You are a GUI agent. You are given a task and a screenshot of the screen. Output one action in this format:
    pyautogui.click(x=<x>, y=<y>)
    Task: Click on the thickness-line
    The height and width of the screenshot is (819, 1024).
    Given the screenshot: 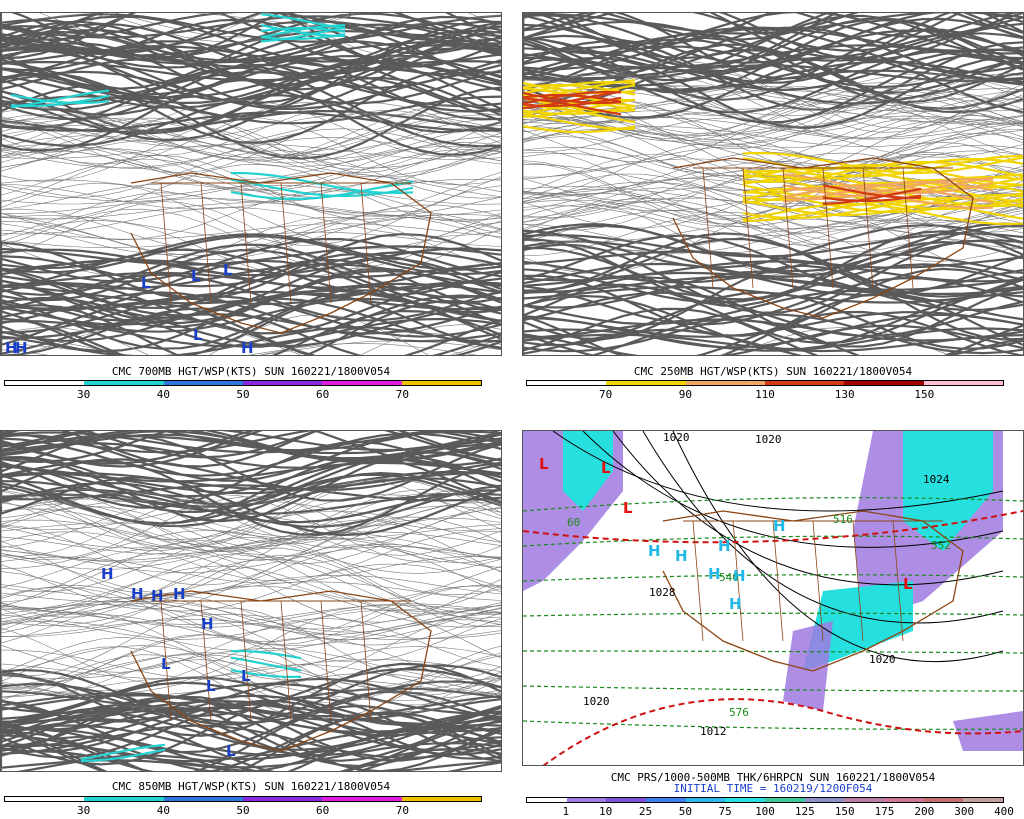 What is the action you would take?
    pyautogui.click(x=773, y=688)
    